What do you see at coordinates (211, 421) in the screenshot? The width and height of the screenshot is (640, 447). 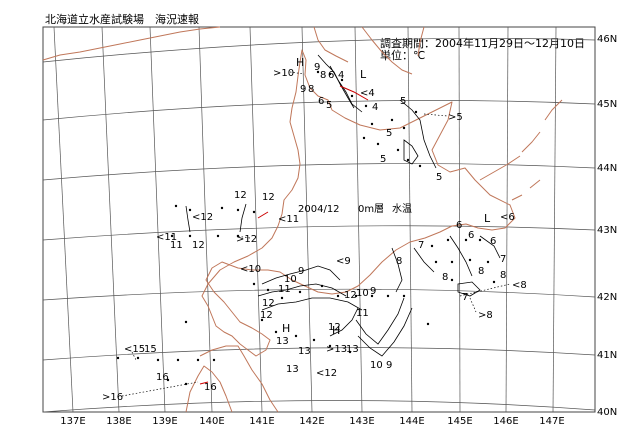 I see `lon-tick-label: 140E` at bounding box center [211, 421].